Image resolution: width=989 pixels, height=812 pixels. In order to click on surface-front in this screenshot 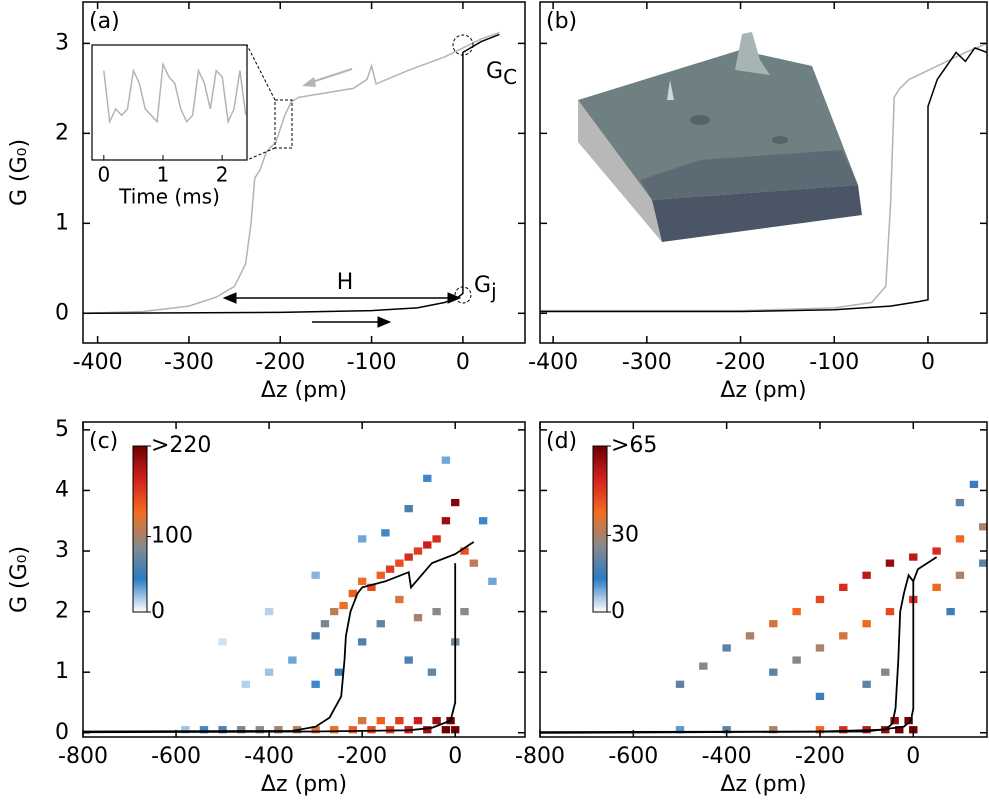, I will do `click(757, 213)`.